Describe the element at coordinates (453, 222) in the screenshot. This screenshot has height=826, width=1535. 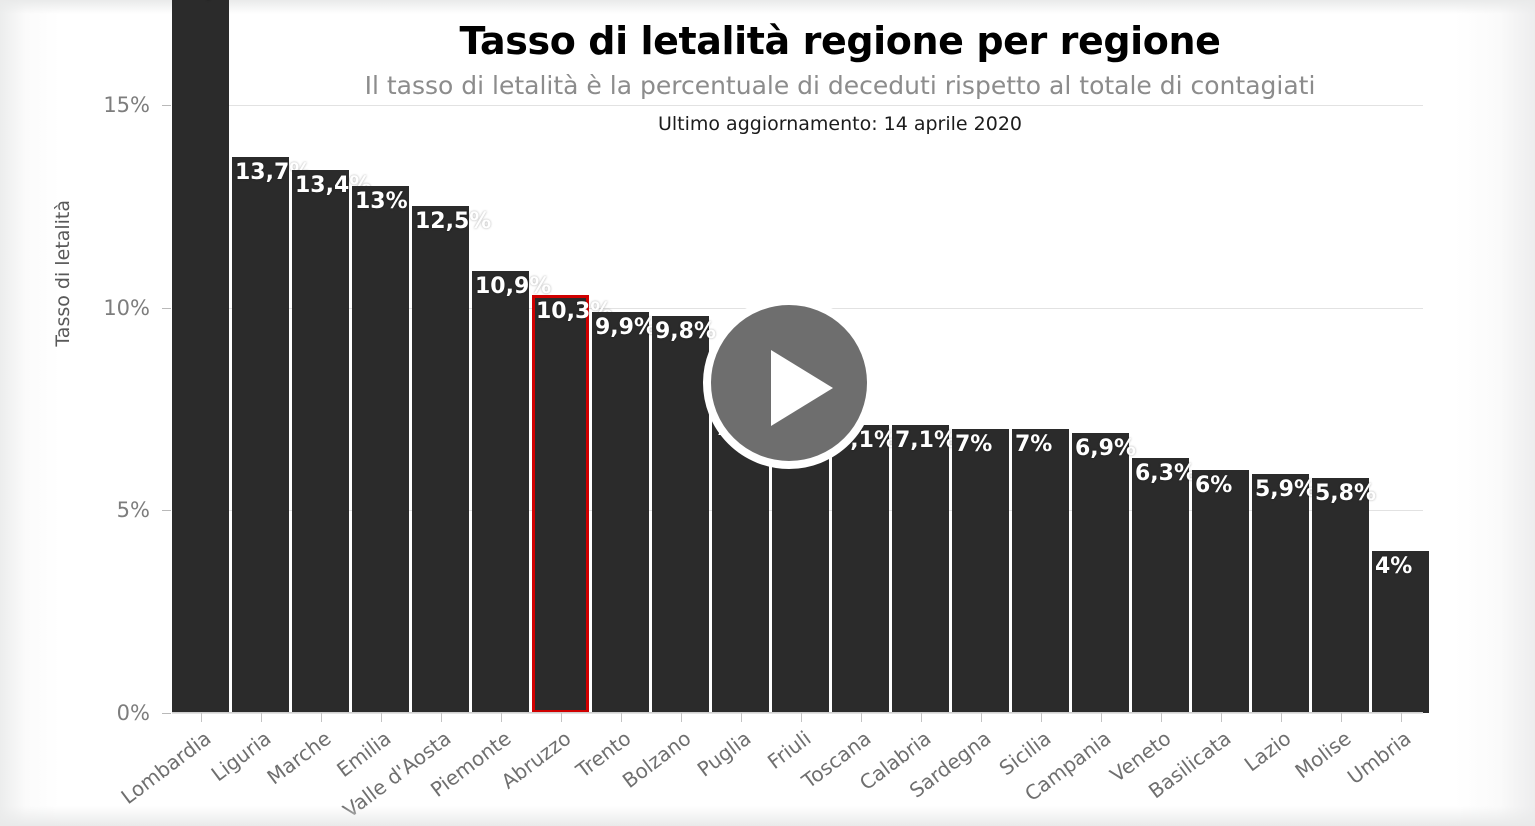
I see `bar-value-label: 12,5%` at that location.